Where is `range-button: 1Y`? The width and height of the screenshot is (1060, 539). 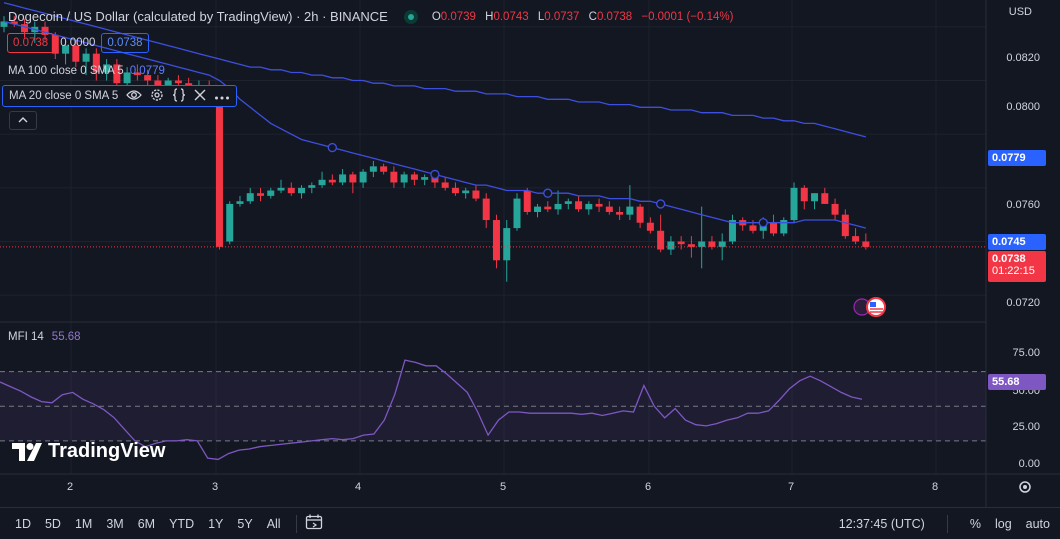
range-button: 1Y is located at coordinates (216, 523).